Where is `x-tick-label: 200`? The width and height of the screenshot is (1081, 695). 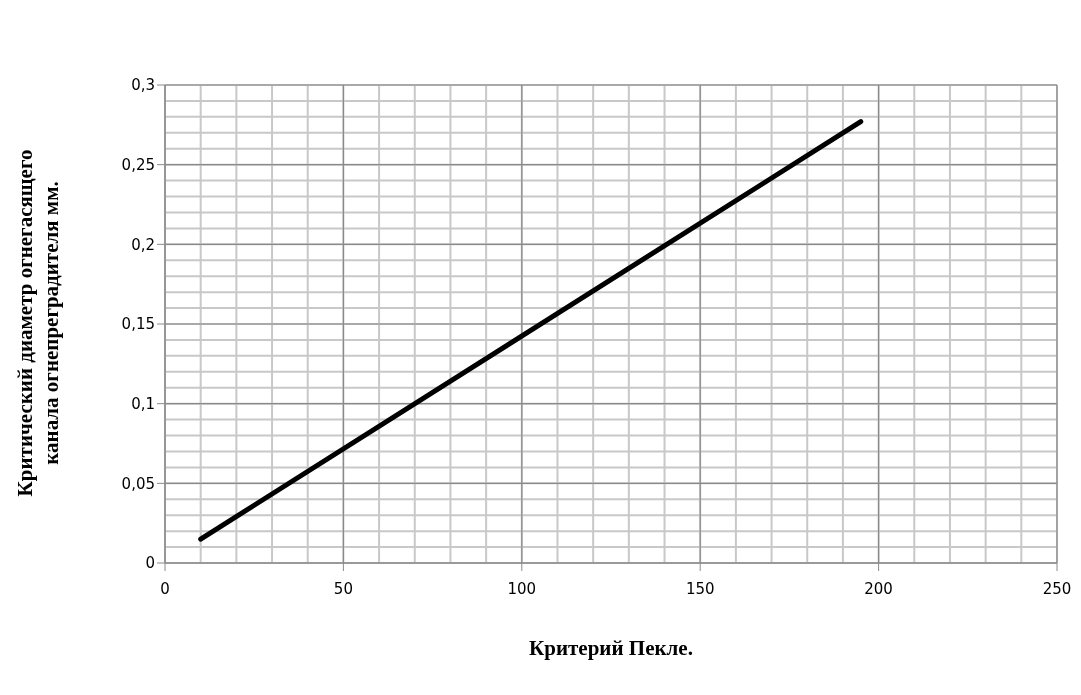
x-tick-label: 200 is located at coordinates (878, 588).